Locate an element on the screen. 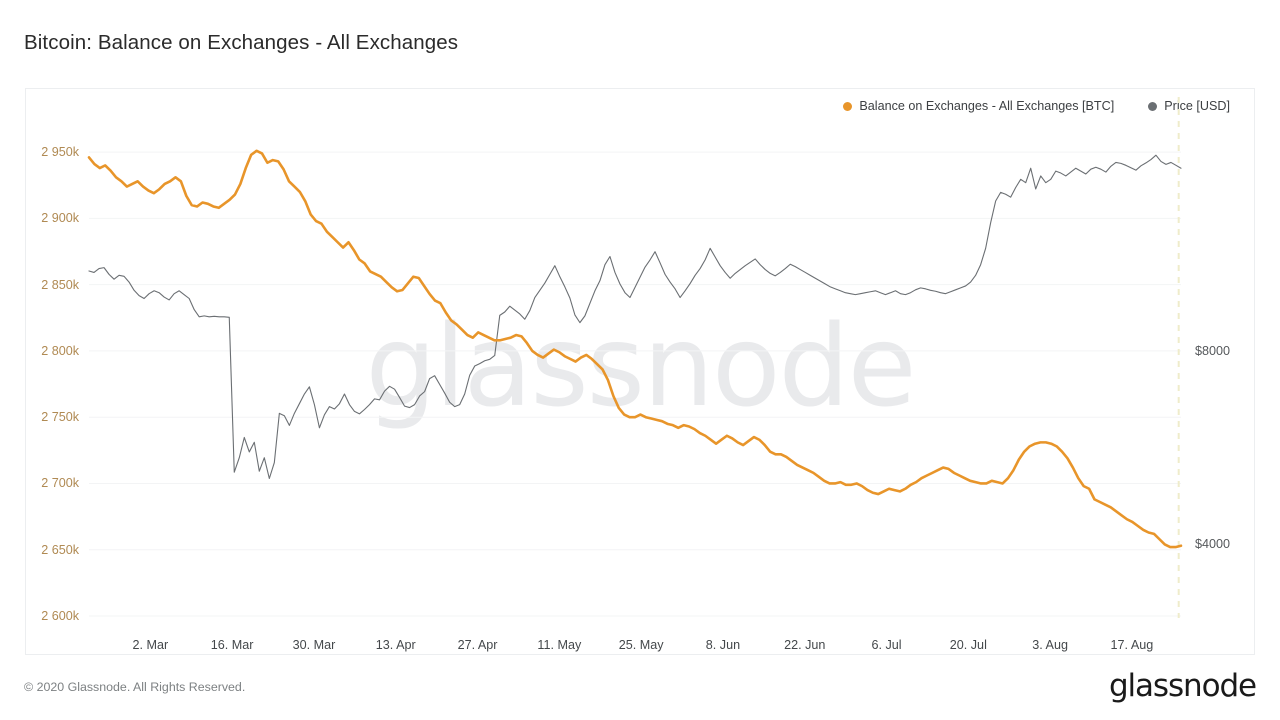 The width and height of the screenshot is (1280, 720). y-axis-left-tick: 2 900k is located at coordinates (60, 218).